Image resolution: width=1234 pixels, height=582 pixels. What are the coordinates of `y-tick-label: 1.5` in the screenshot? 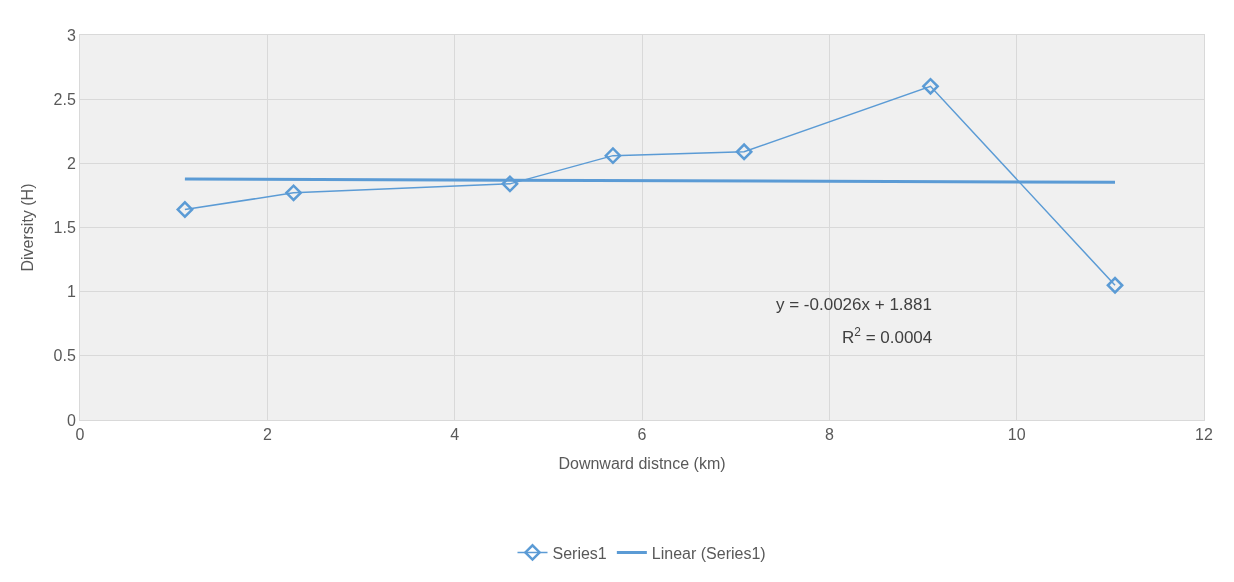 It's located at (64, 228).